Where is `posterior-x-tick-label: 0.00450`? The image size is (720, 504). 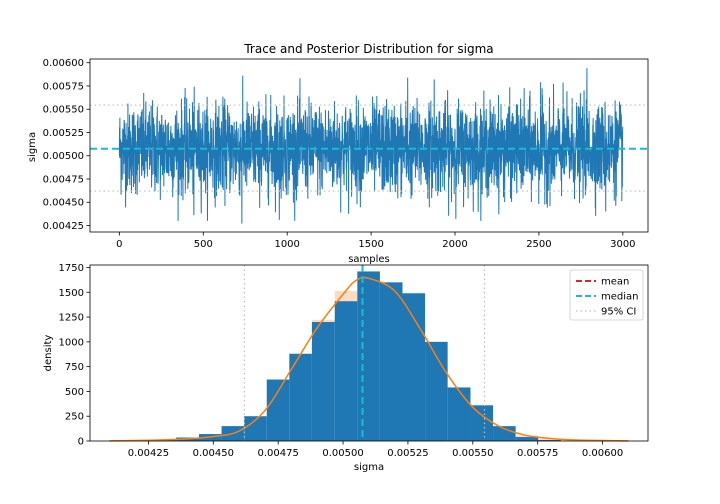 posterior-x-tick-label: 0.00450 is located at coordinates (213, 453).